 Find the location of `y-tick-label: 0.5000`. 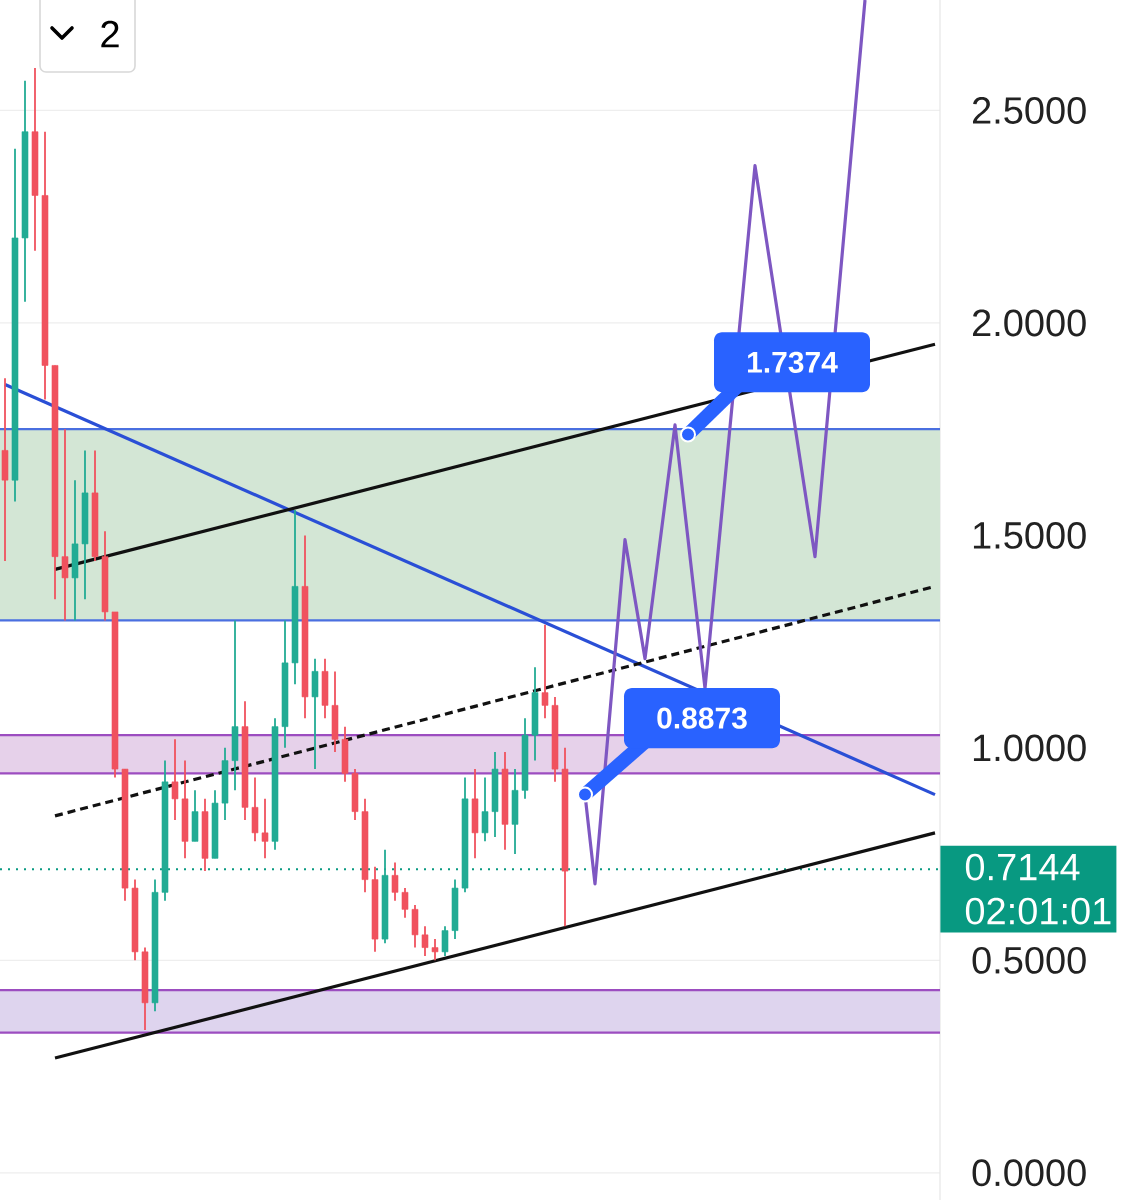

y-tick-label: 0.5000 is located at coordinates (1029, 960).